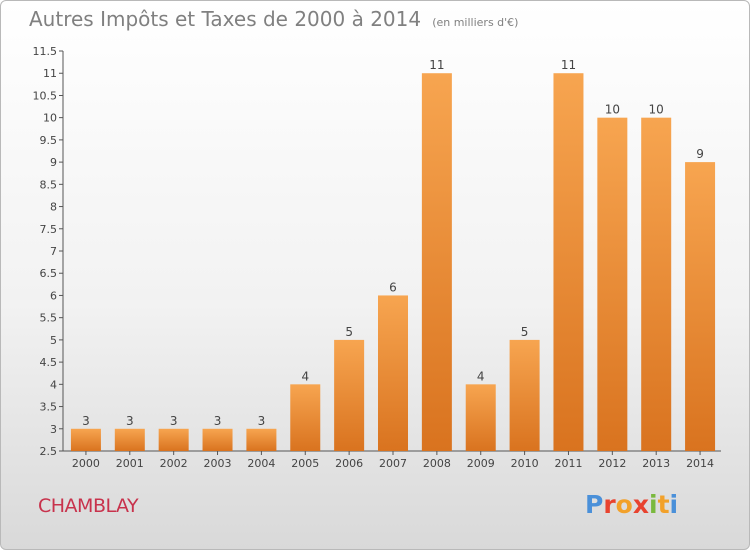 The width and height of the screenshot is (750, 550). What do you see at coordinates (218, 463) in the screenshot?
I see `x-tick-label: 2003` at bounding box center [218, 463].